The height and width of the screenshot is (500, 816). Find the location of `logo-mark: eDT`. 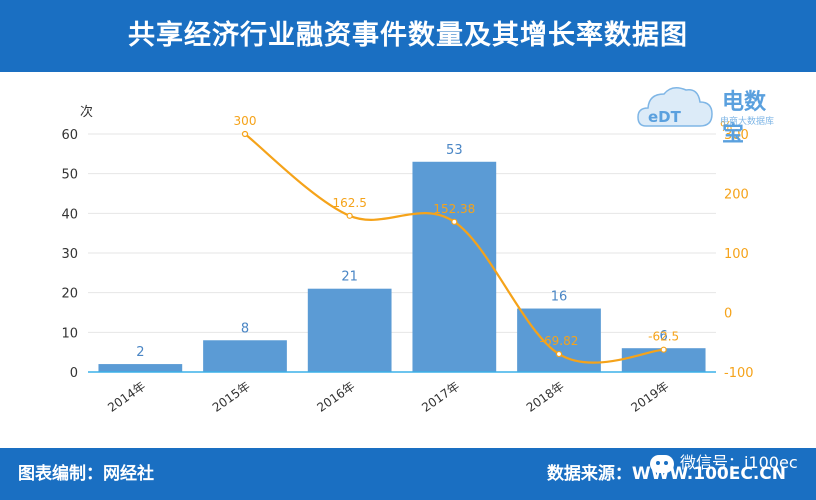

logo-mark: eDT is located at coordinates (665, 117).